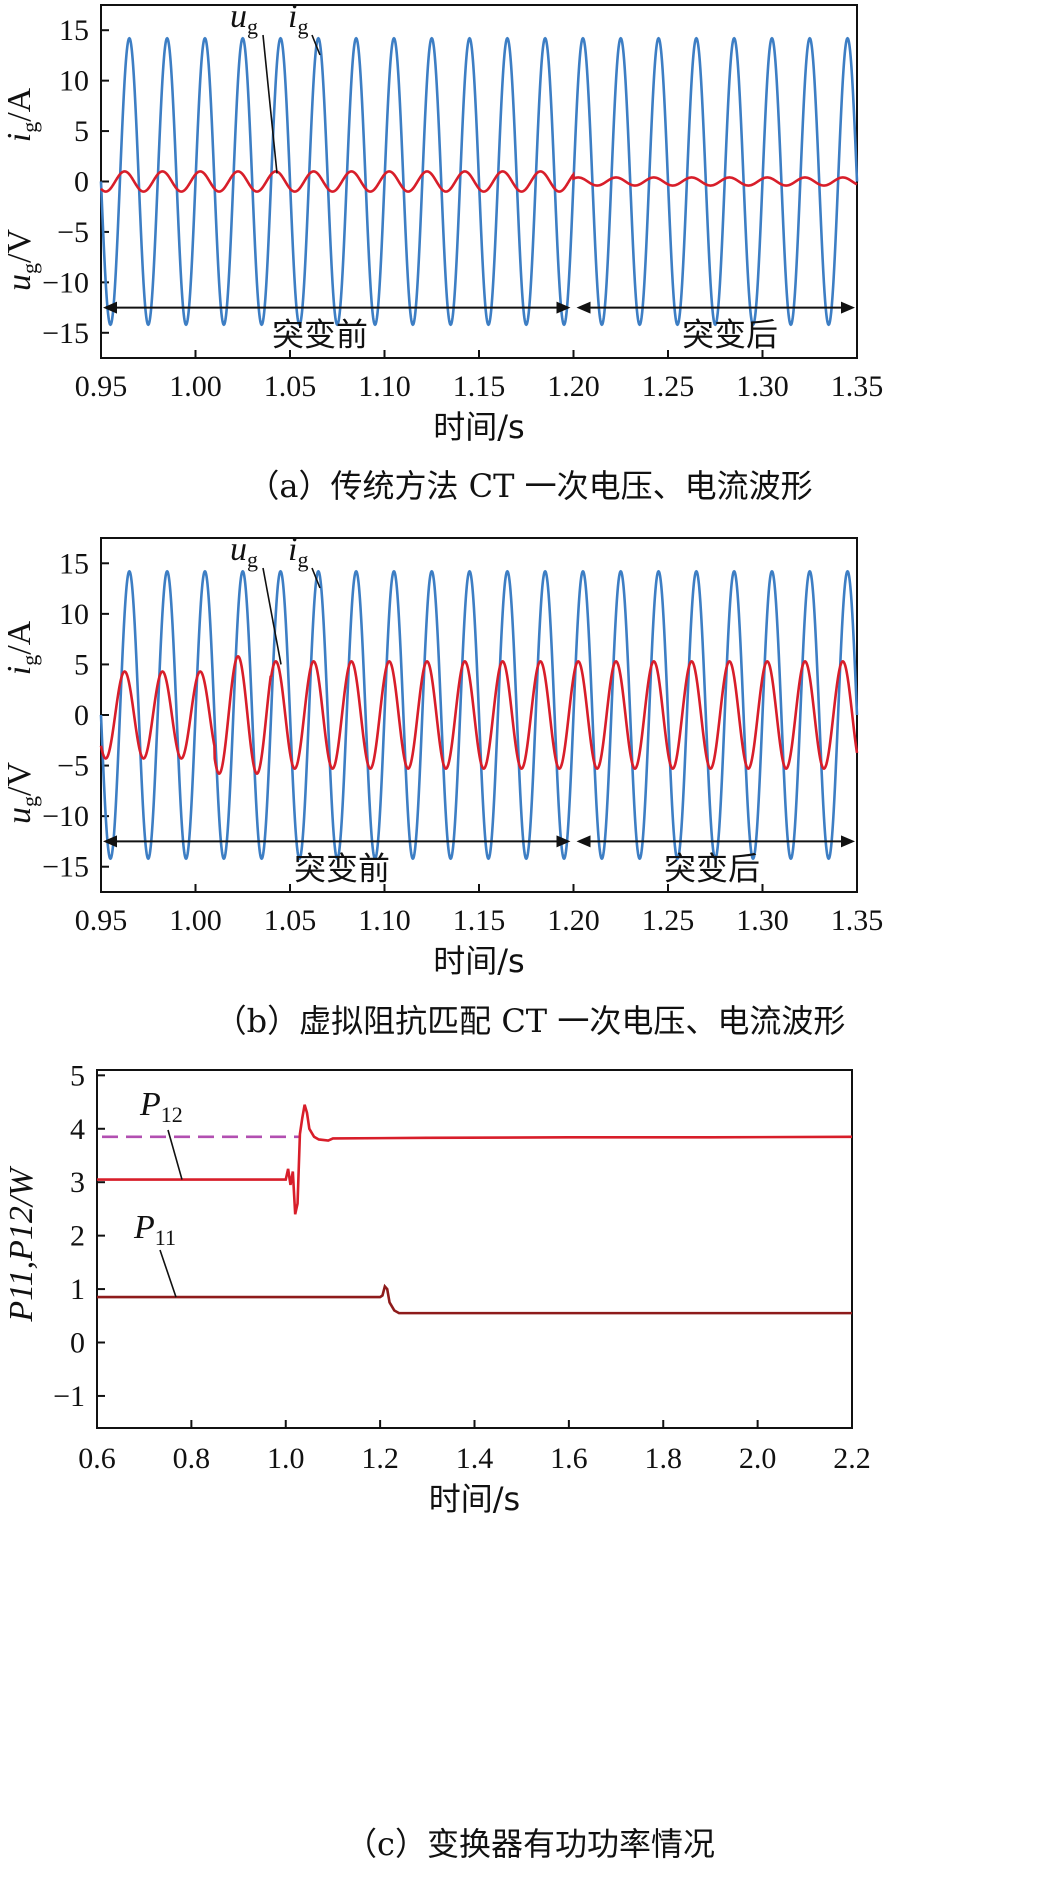 This screenshot has width=1061, height=1889. What do you see at coordinates (529, 486) in the screenshot?
I see `caption: （a）传统方法 CT 一次电压、电流波形` at bounding box center [529, 486].